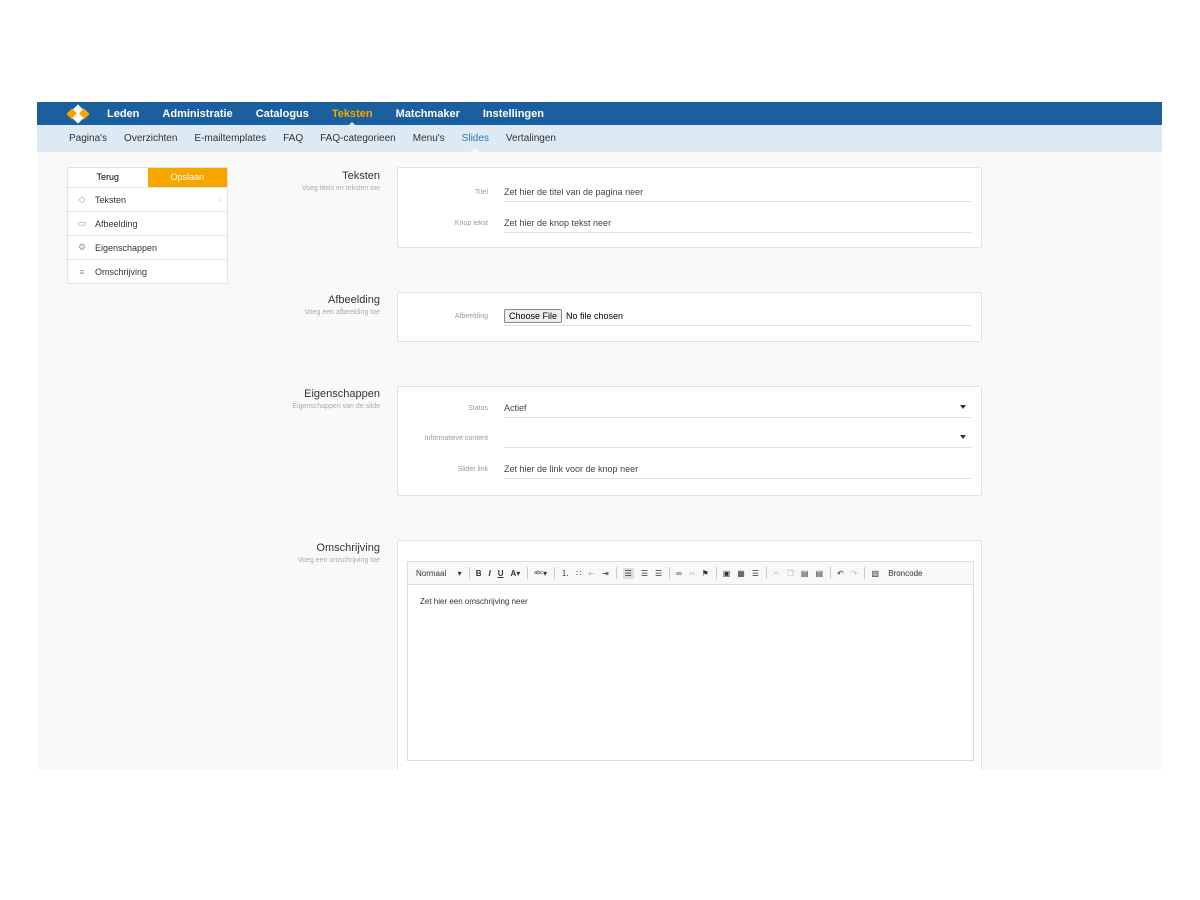  What do you see at coordinates (427, 113) in the screenshot?
I see `nav-matchmaker: Matchmaker` at bounding box center [427, 113].